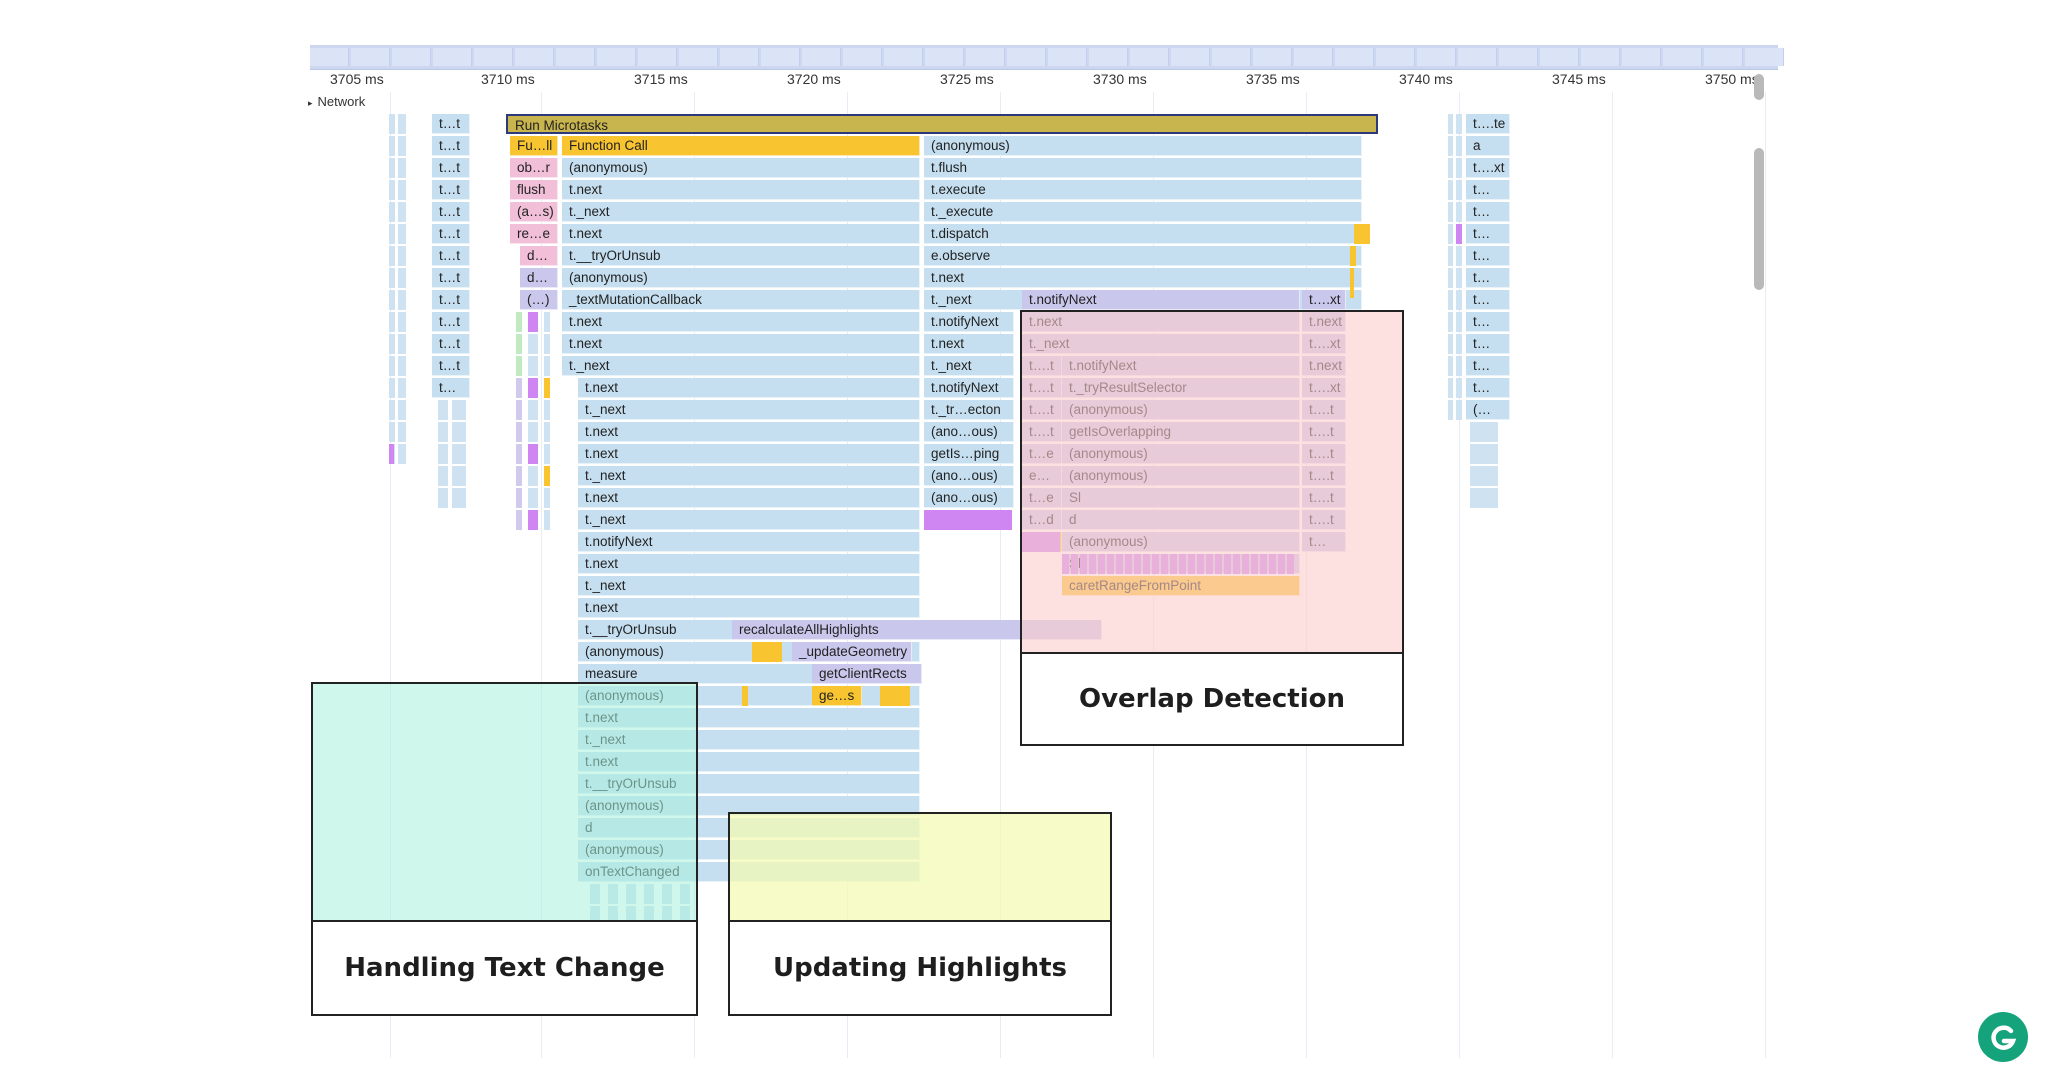  I want to click on call-frame: t.flush, so click(1143, 168).